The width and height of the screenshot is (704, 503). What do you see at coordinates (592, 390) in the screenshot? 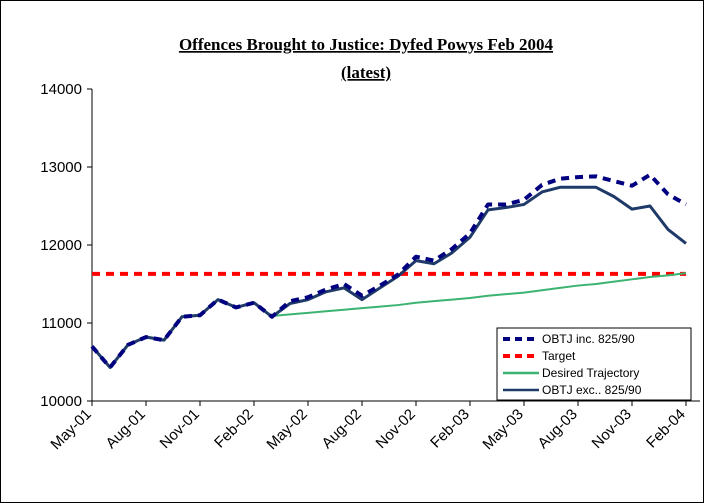
I see `legend-label: OBTJ exc.. 825/90` at bounding box center [592, 390].